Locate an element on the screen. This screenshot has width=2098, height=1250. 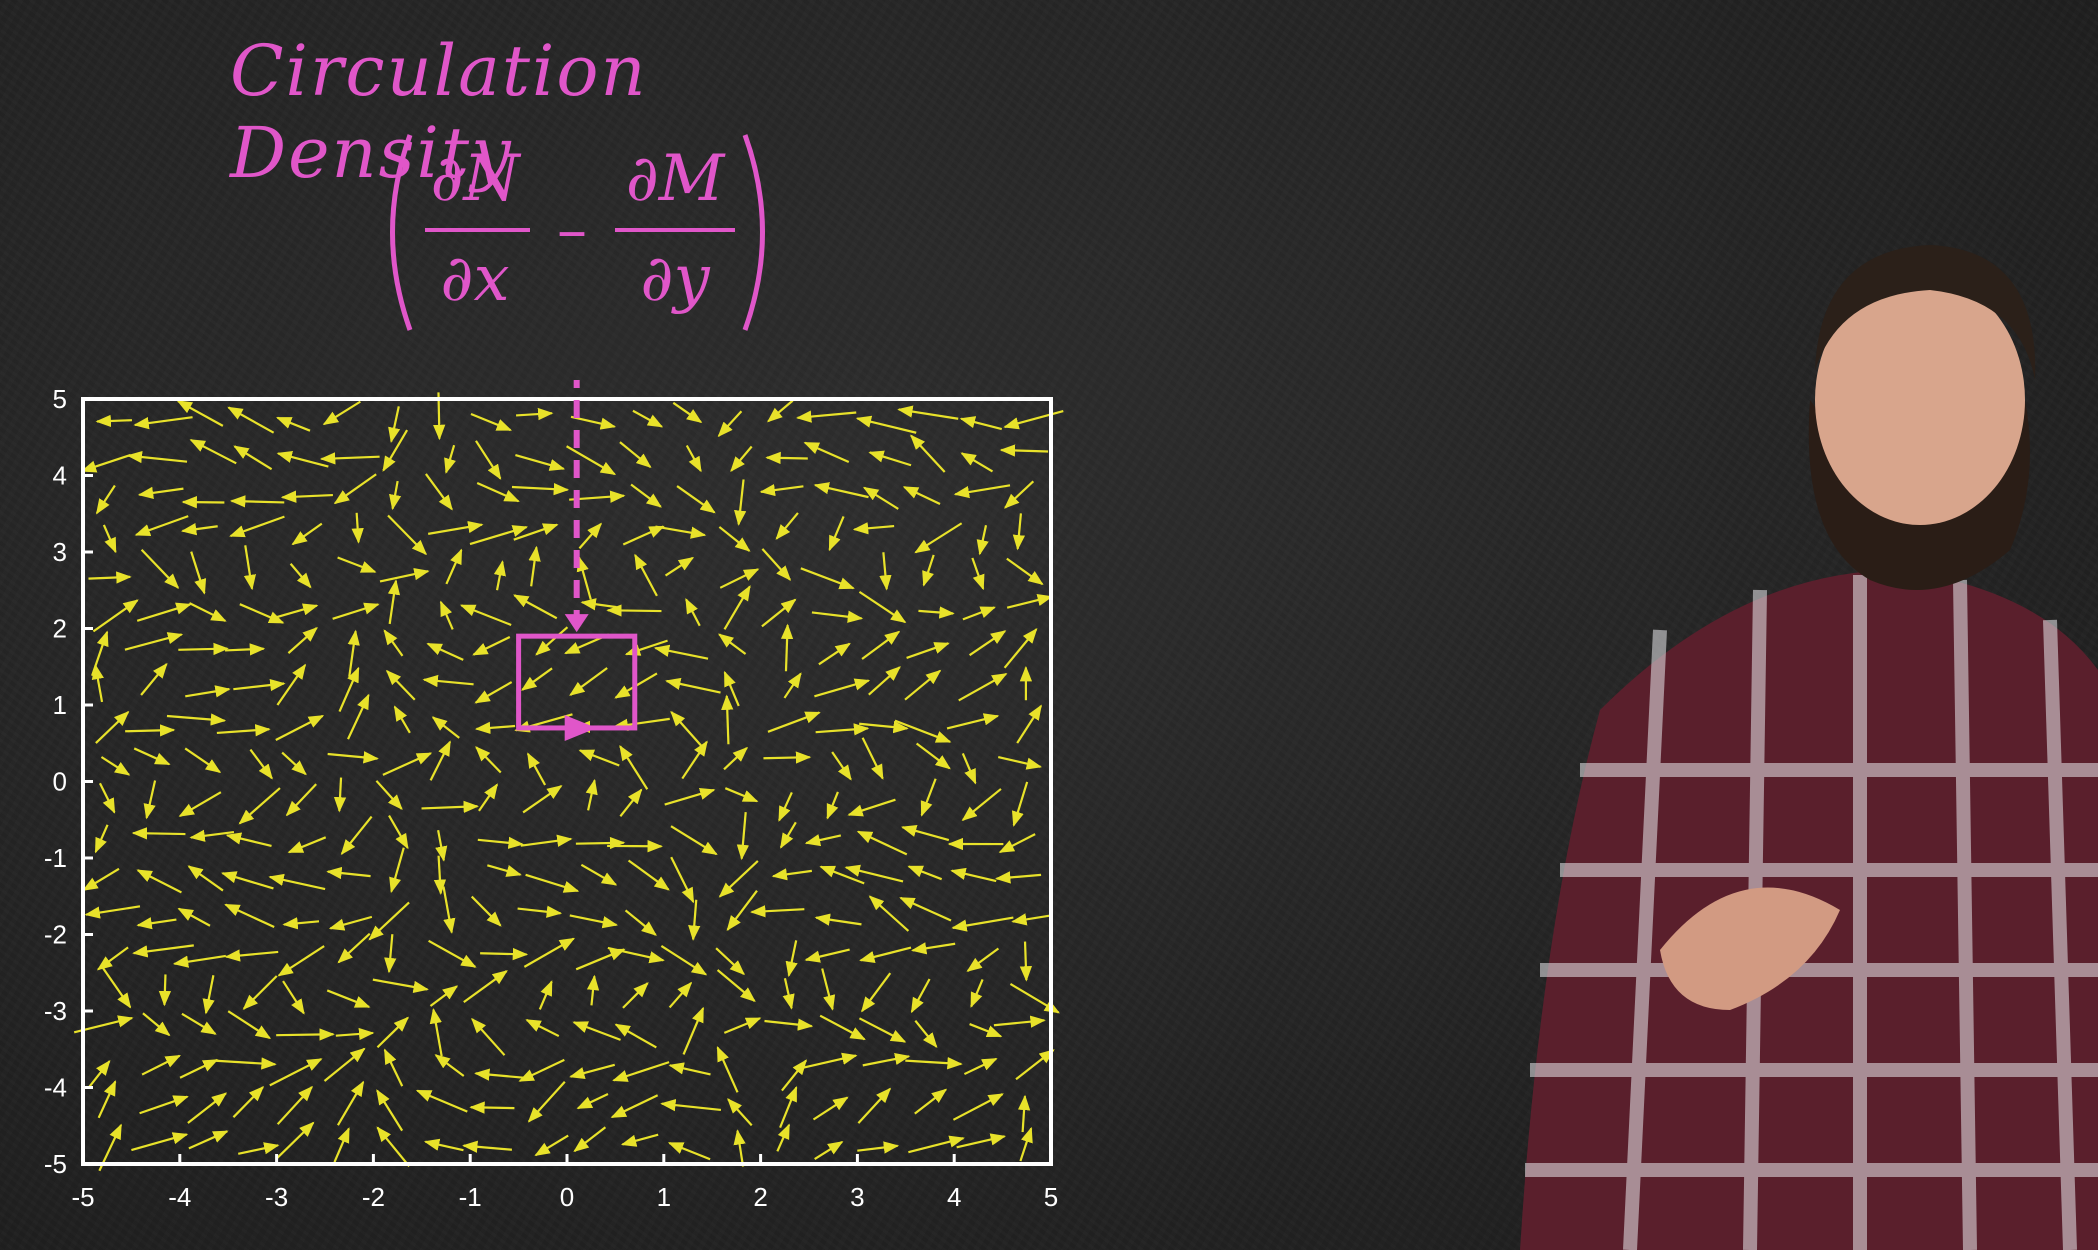
presenter-hair is located at coordinates (1925, 312).